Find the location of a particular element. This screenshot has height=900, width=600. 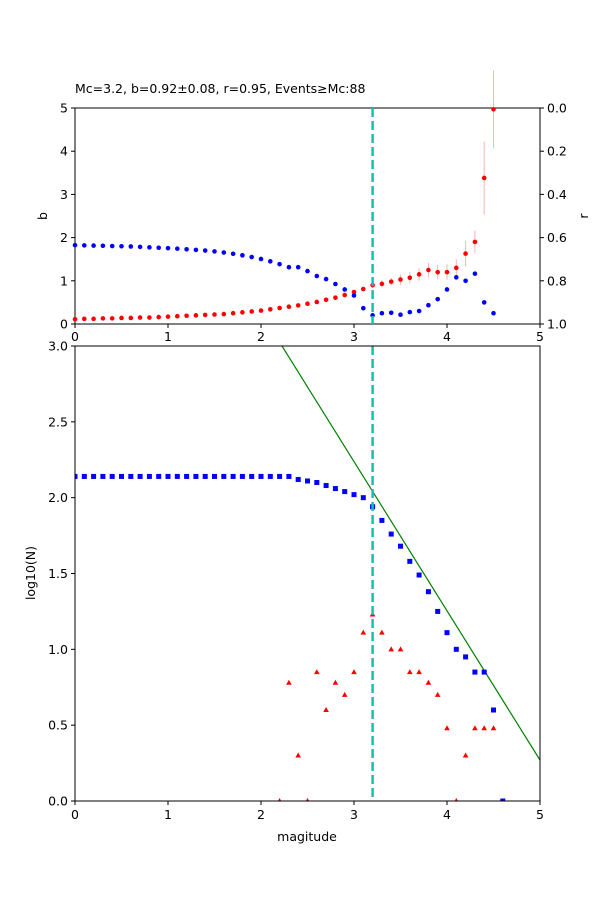

y2-tick-label: 1.0 is located at coordinates (557, 324).